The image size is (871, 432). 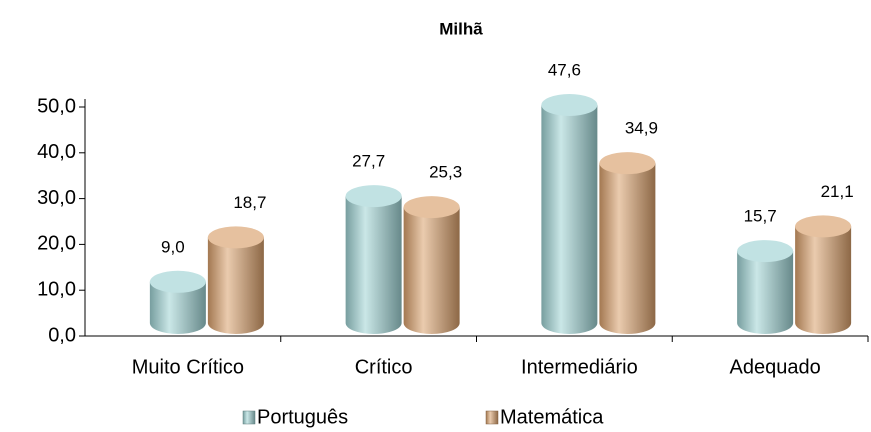 I want to click on value-label: 34,9, so click(x=641, y=128).